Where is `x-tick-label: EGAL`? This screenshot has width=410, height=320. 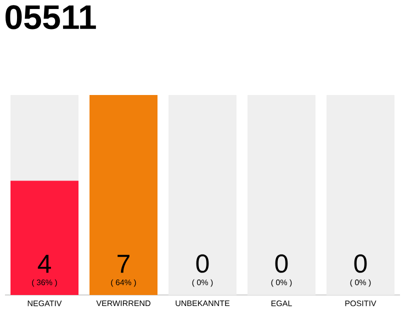
x-tick-label: EGAL is located at coordinates (281, 303).